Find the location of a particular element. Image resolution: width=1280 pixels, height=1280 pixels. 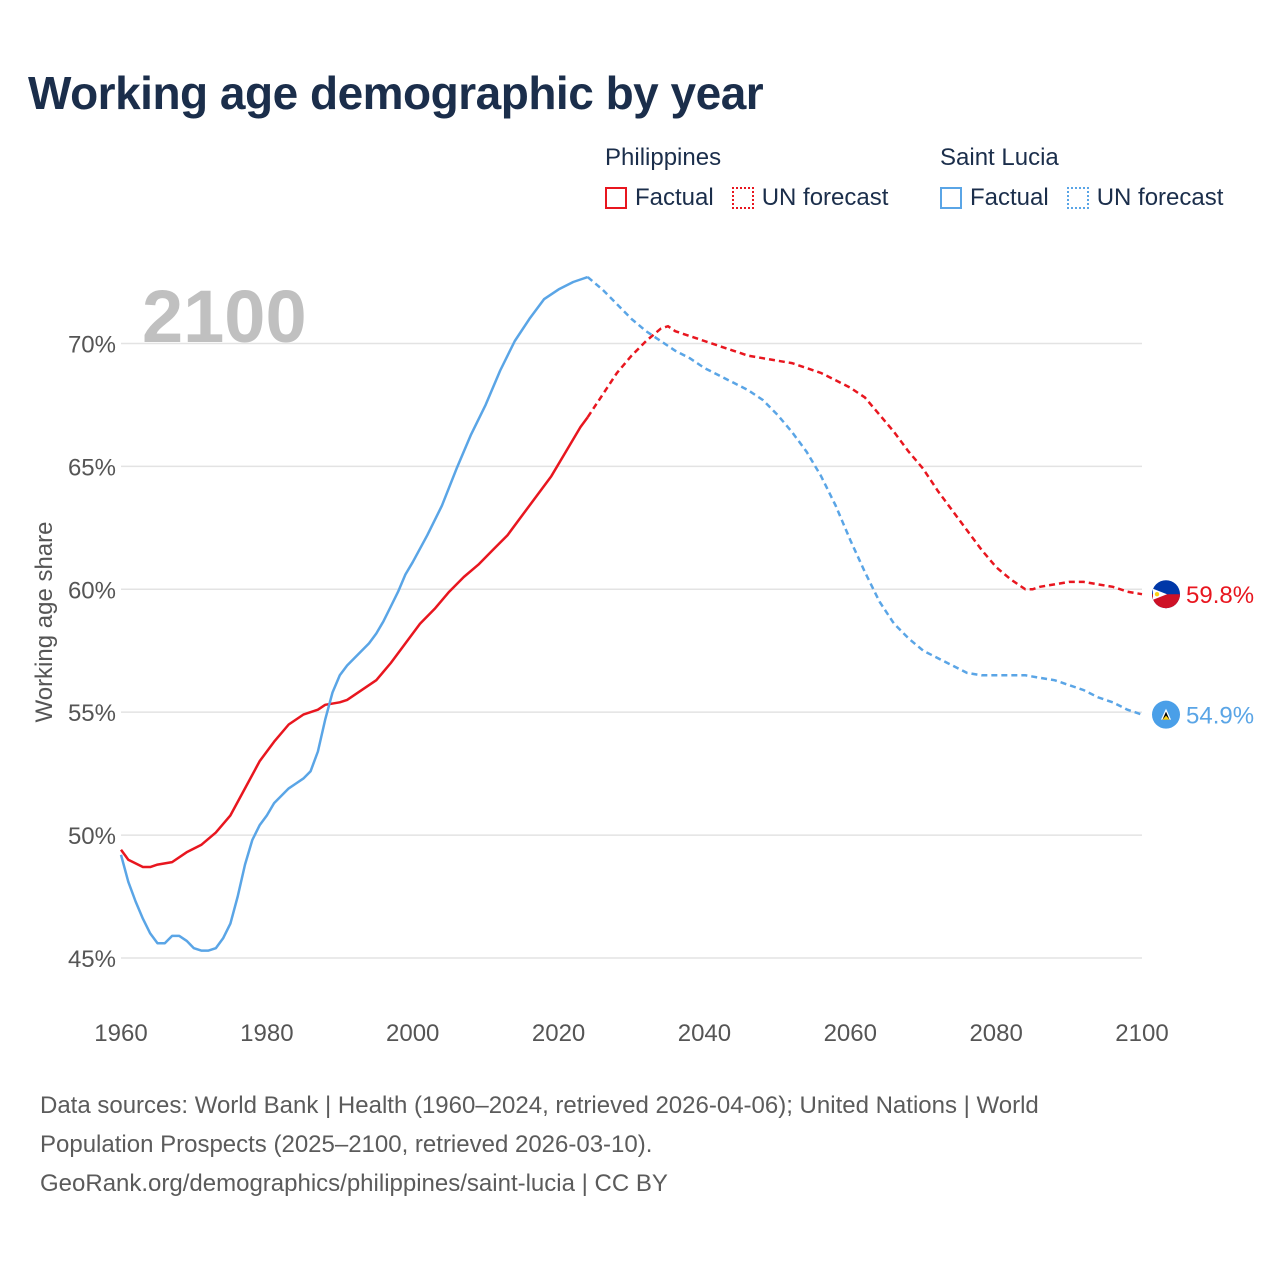

end-value-label-saint-lucia: 54.9% is located at coordinates (1220, 716).